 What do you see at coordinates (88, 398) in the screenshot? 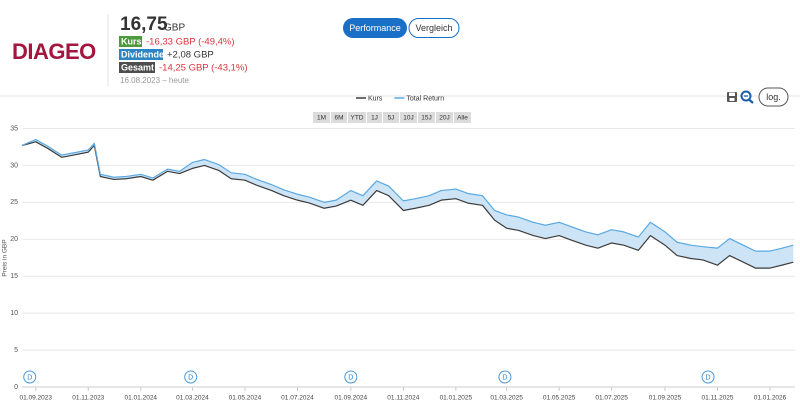
I see `x-tick-label: 01.11.2023` at bounding box center [88, 398].